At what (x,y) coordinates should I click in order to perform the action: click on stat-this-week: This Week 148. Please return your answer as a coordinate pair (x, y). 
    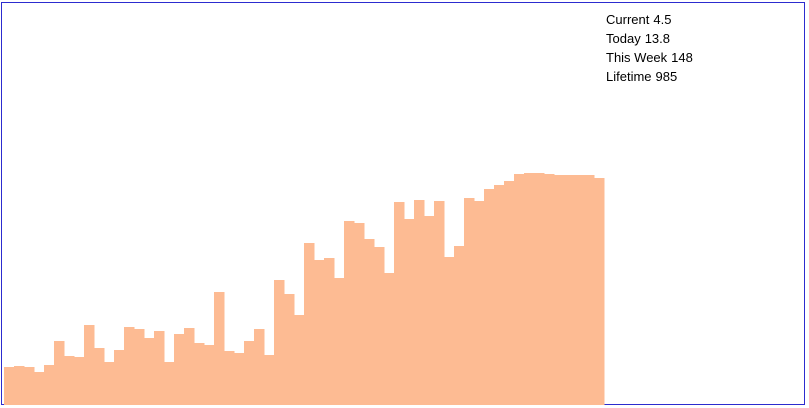
    Looking at the image, I should click on (649, 57).